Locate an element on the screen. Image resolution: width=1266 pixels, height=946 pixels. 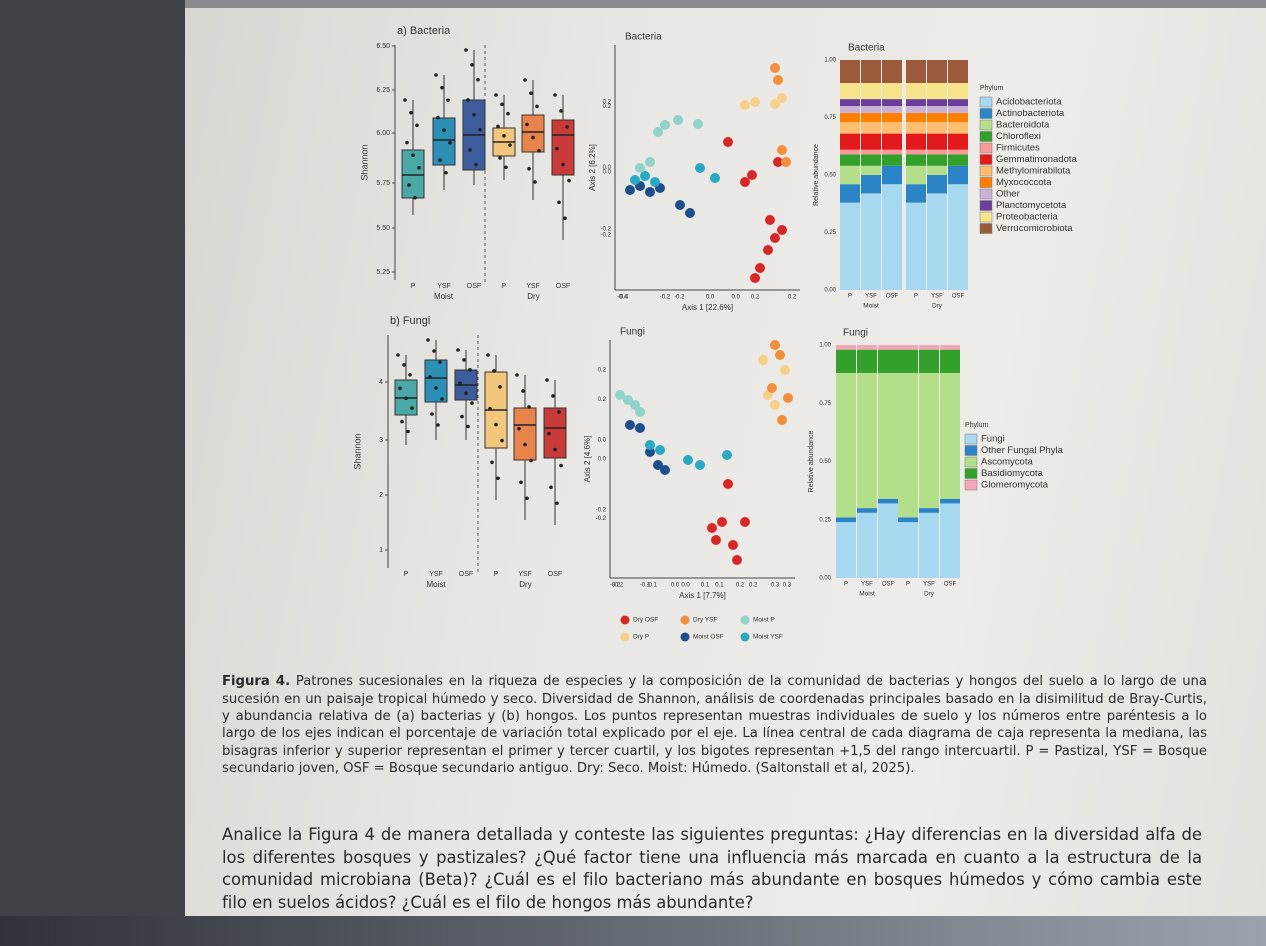
panel-title: Fungi is located at coordinates (632, 332).